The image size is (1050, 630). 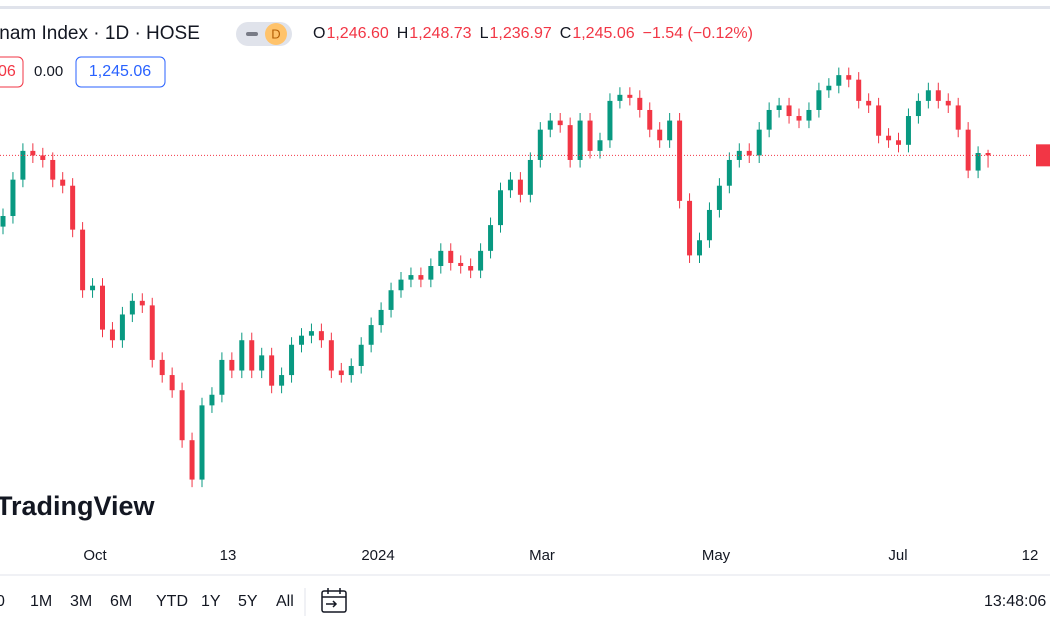 I want to click on ohlc-value: 1,248.73, so click(x=440, y=33).